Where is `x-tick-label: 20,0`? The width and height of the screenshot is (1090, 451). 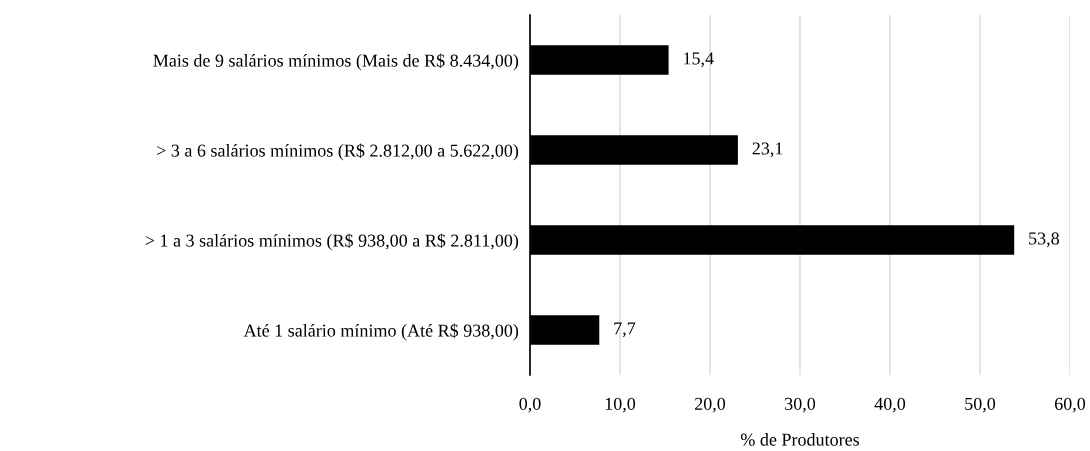
x-tick-label: 20,0 is located at coordinates (710, 405).